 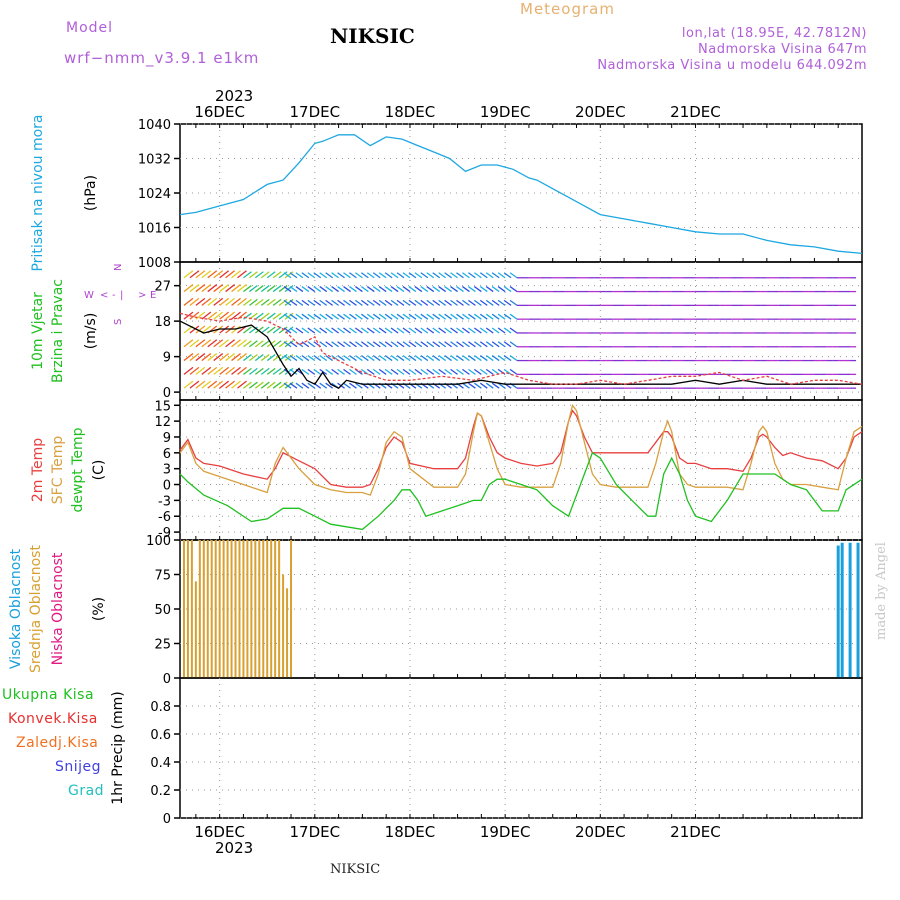 What do you see at coordinates (153, 295) in the screenshot?
I see `compass-e: E` at bounding box center [153, 295].